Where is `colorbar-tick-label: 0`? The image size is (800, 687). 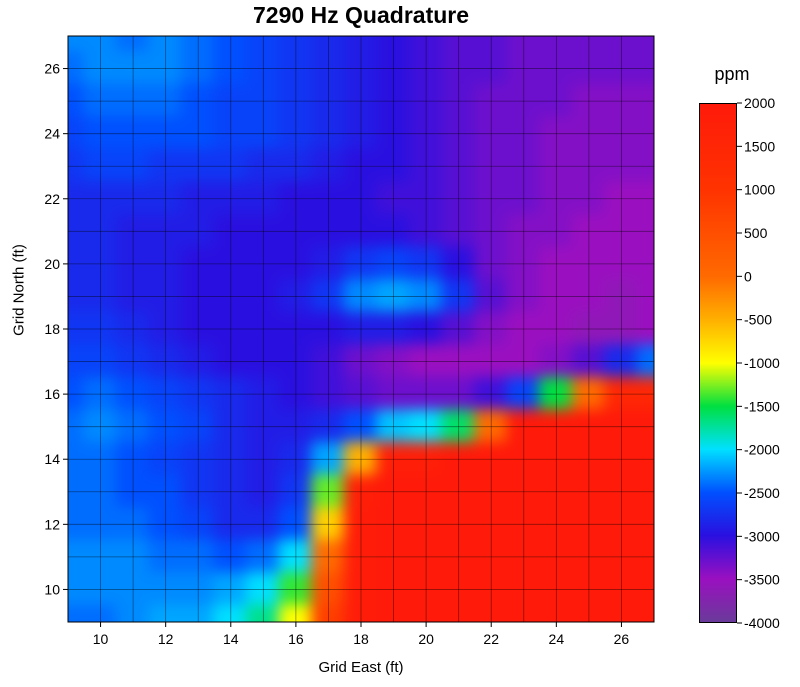
colorbar-tick-label: 0 is located at coordinates (748, 276).